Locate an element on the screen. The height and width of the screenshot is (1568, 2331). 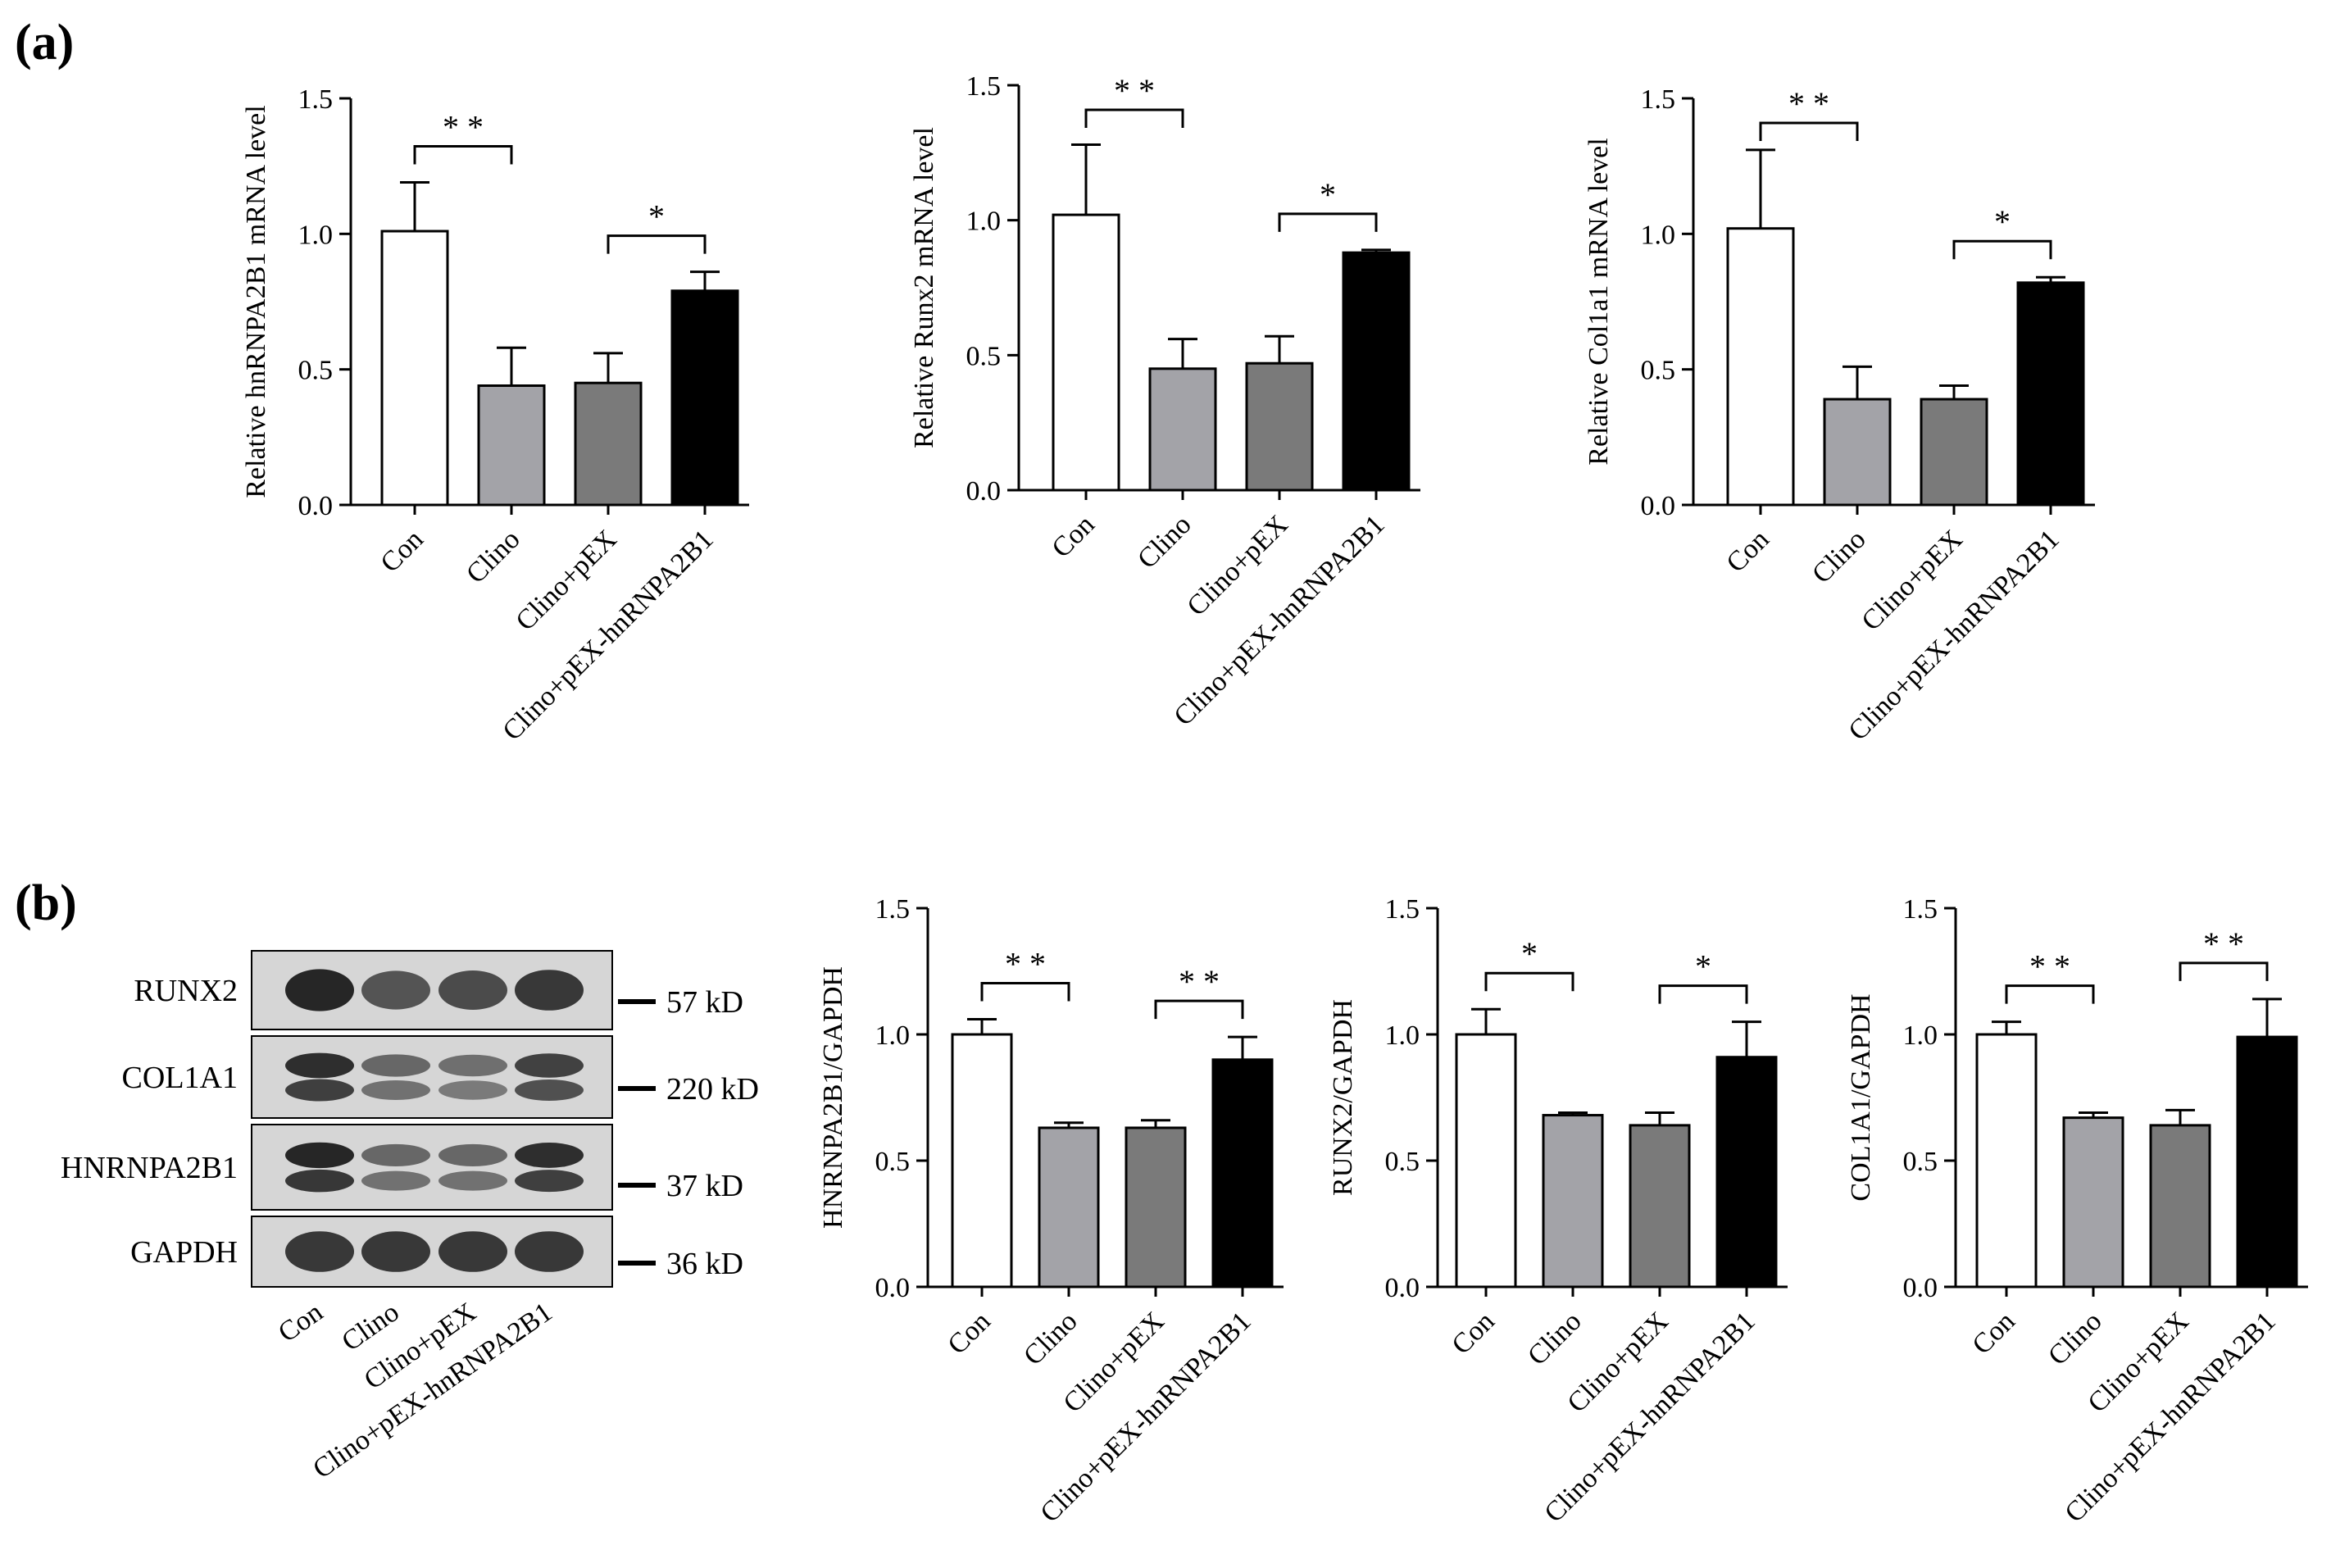
protein-label: RUNX2 is located at coordinates (186, 991).